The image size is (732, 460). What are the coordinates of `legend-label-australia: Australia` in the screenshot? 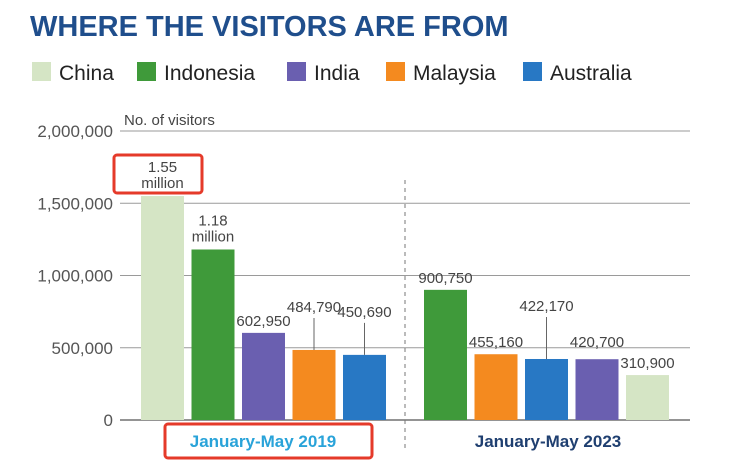 It's located at (591, 73).